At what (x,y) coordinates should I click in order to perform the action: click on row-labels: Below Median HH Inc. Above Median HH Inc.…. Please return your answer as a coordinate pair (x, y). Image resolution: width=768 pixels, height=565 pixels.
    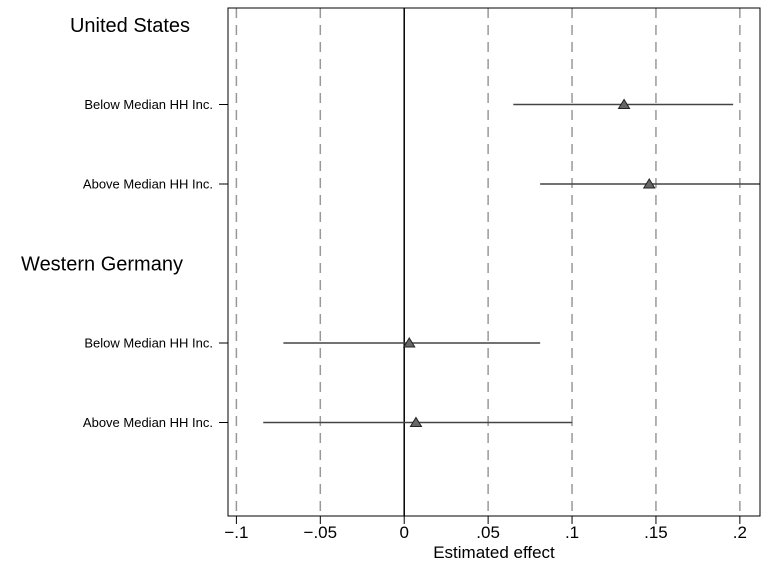
    Looking at the image, I should click on (155, 263).